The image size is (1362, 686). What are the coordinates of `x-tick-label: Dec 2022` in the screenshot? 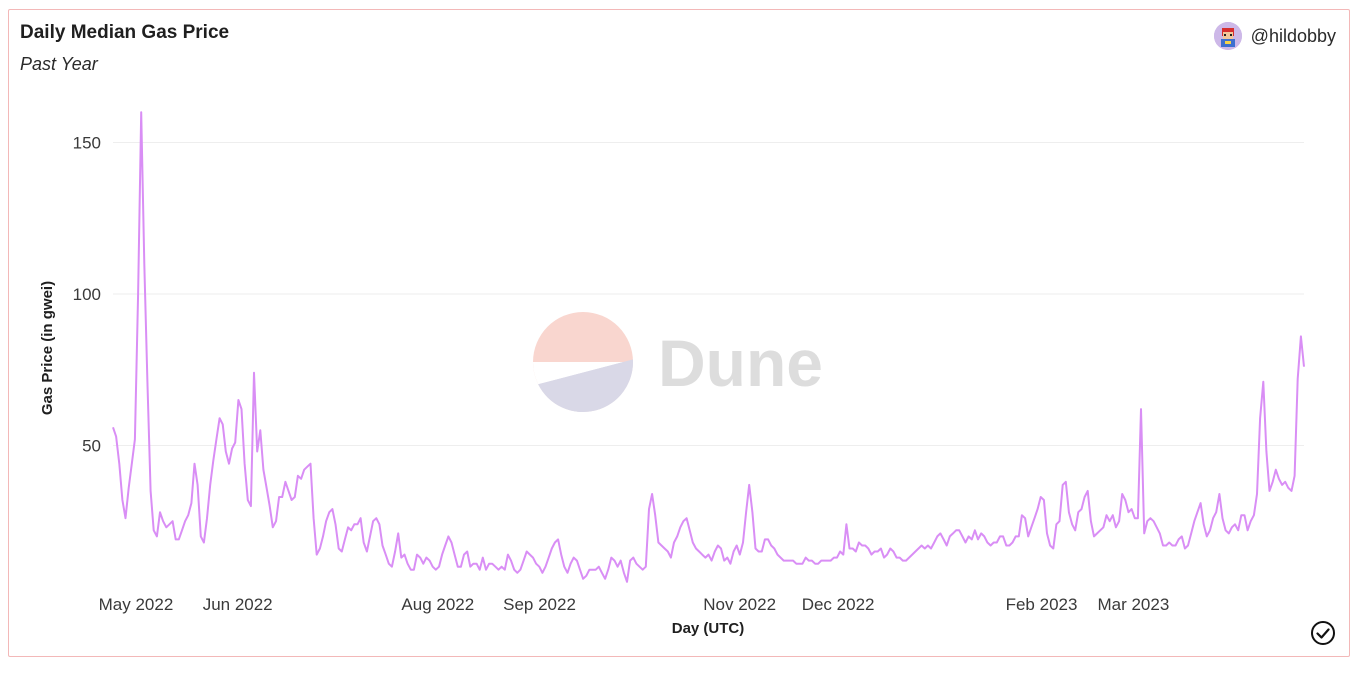 It's located at (838, 604).